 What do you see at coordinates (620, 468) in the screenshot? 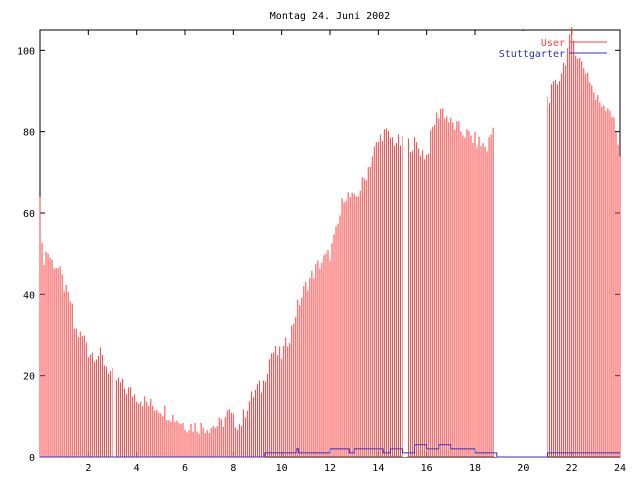
I see `x-tick-label: 24` at bounding box center [620, 468].